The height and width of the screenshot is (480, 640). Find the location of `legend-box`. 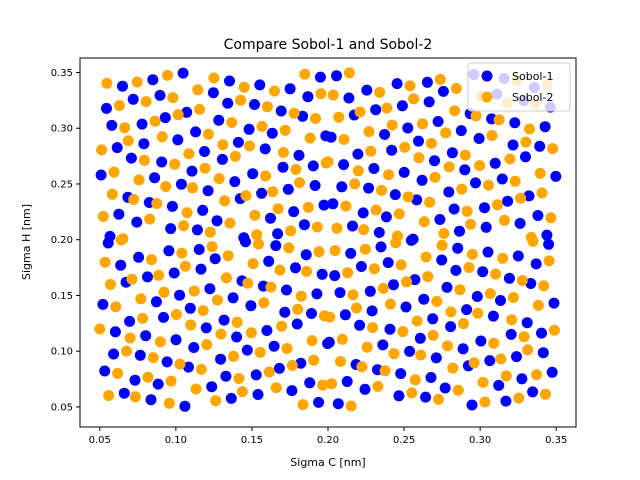

legend-box is located at coordinates (519, 87).